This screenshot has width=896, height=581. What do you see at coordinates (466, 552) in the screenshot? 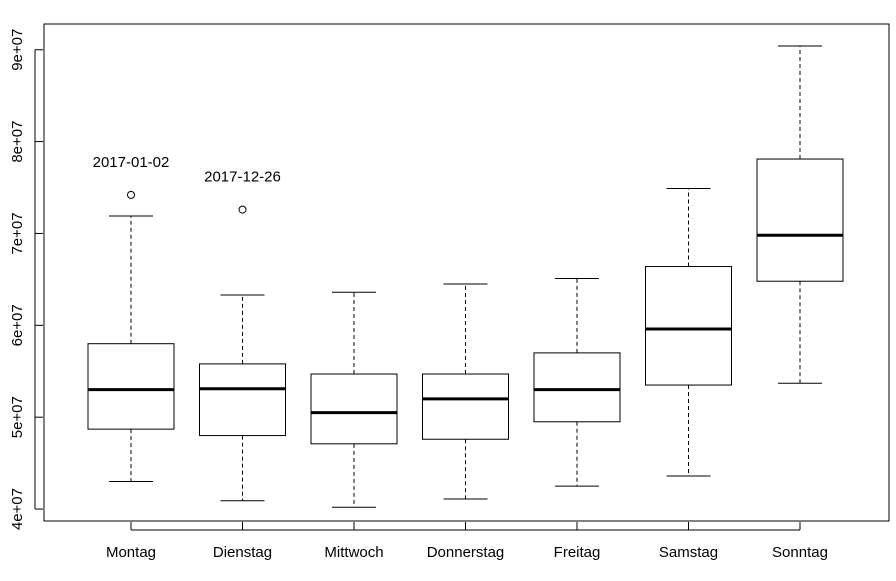
I see `x-category-label: Donnerstag` at bounding box center [466, 552].